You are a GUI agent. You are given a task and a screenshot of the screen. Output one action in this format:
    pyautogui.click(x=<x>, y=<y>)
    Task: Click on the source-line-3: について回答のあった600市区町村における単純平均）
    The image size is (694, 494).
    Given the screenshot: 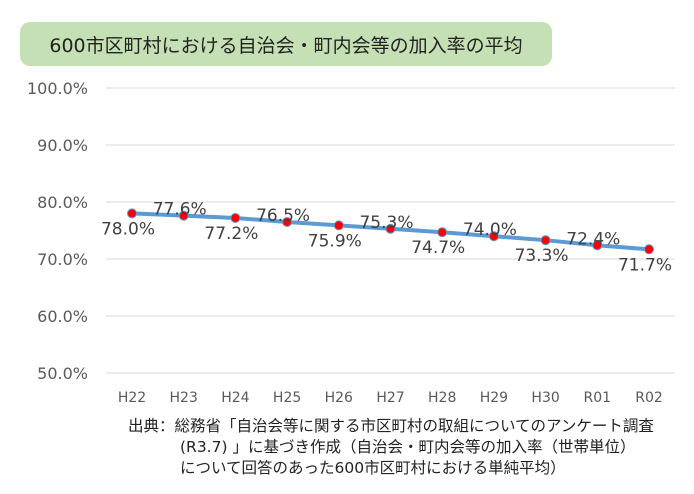 What is the action you would take?
    pyautogui.click(x=373, y=468)
    